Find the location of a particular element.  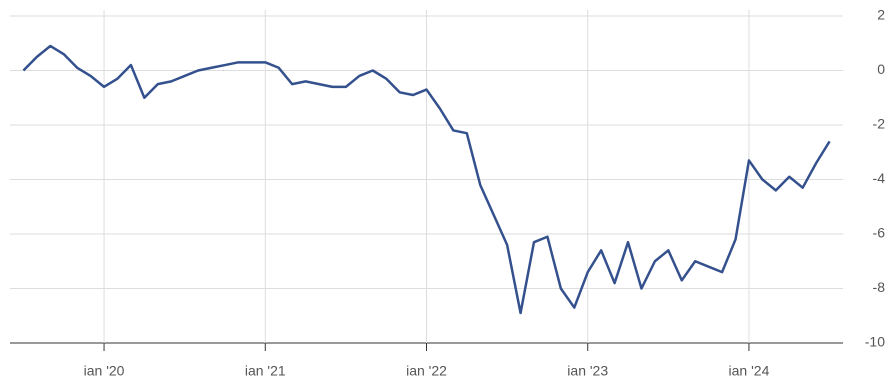

y-tick-label: -2 is located at coordinates (879, 124).